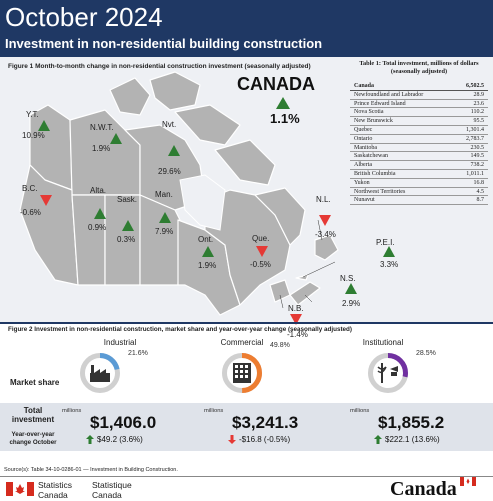 This screenshot has height=501, width=493. I want to click on statcan-en-line1: Statistics, so click(55, 485).